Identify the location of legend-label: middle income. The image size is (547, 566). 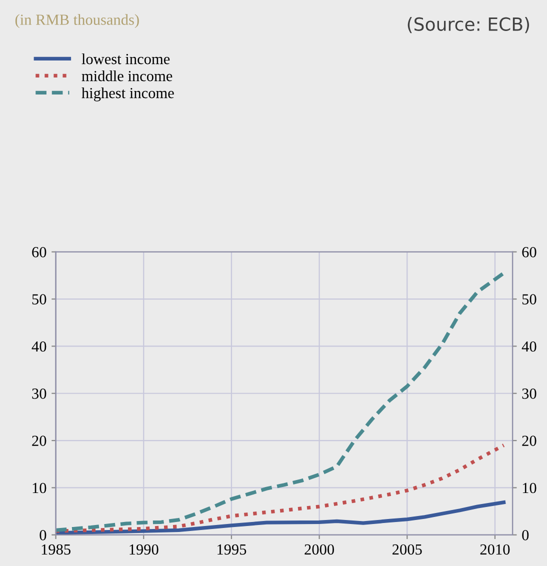
(127, 76).